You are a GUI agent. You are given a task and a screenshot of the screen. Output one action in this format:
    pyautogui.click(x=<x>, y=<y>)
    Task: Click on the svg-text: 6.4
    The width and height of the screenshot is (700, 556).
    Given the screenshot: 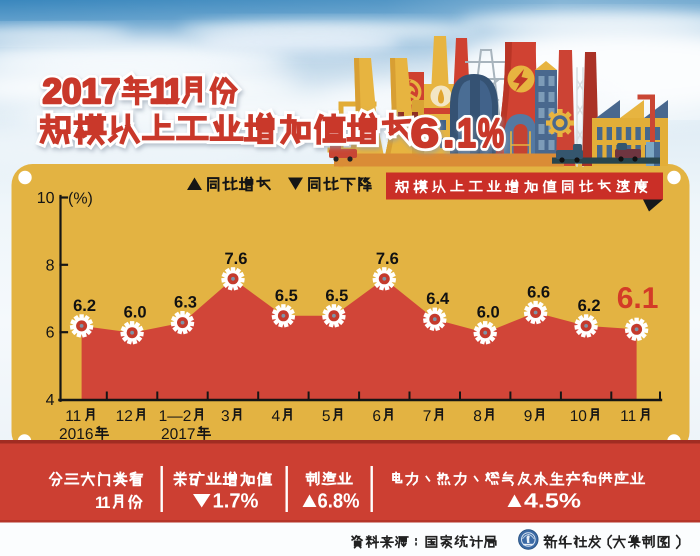 What is the action you would take?
    pyautogui.click(x=438, y=299)
    